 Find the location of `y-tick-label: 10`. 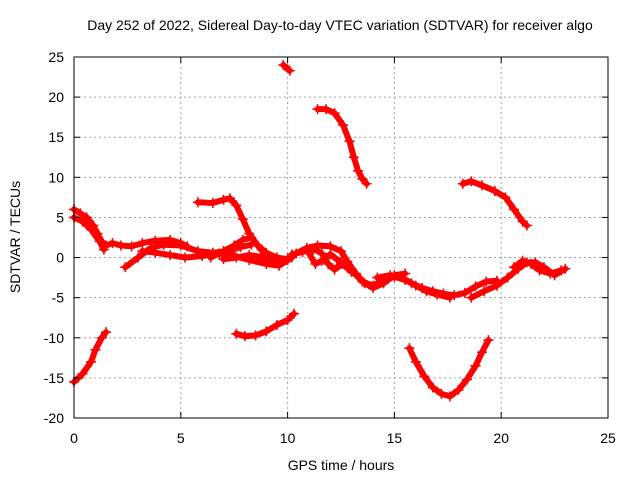

y-tick-label: 10 is located at coordinates (56, 177).